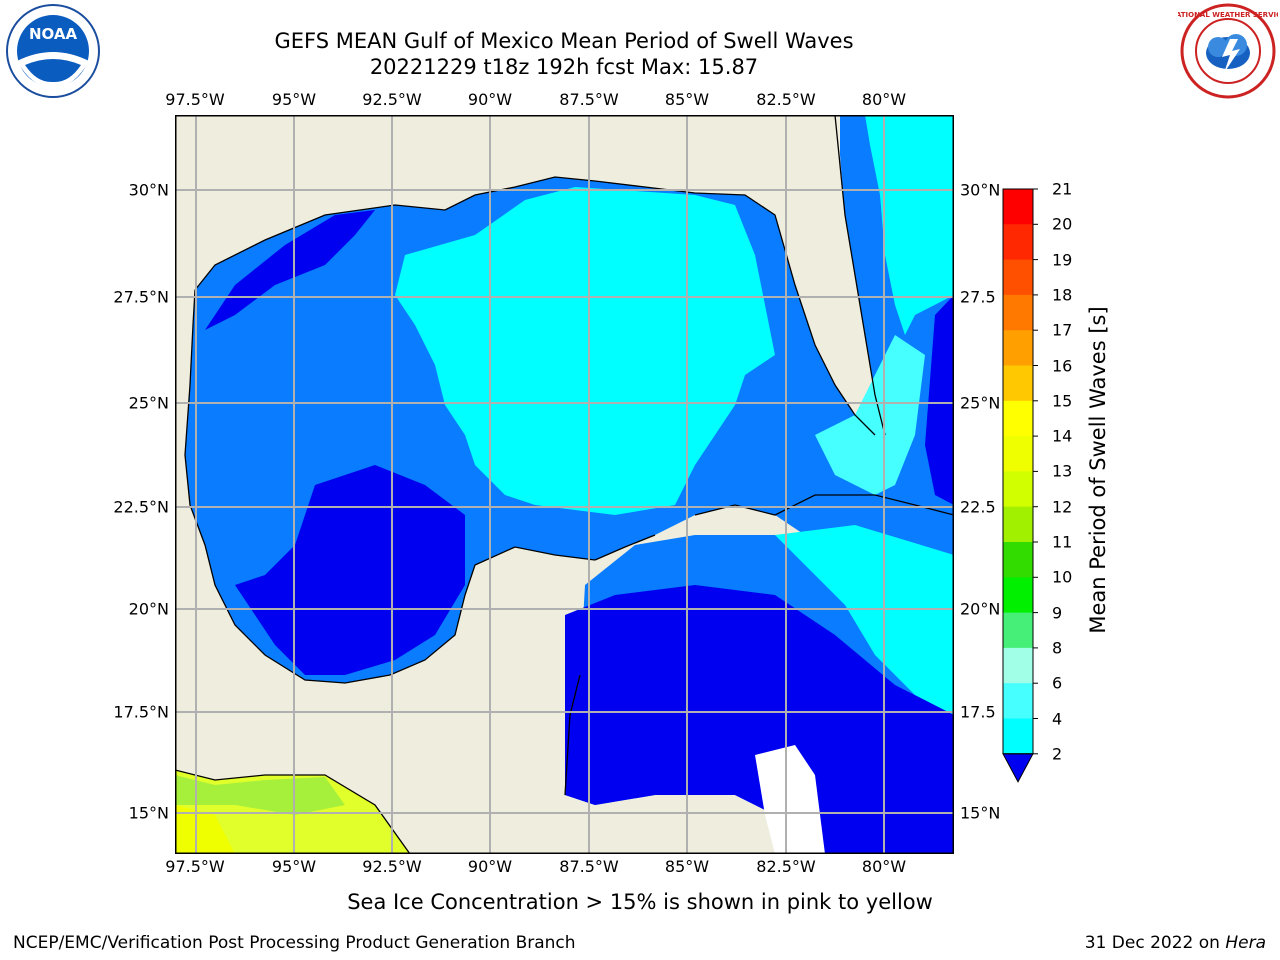  Describe the element at coordinates (589, 866) in the screenshot. I see `lon-tick-bottom: 87.5°W` at that location.